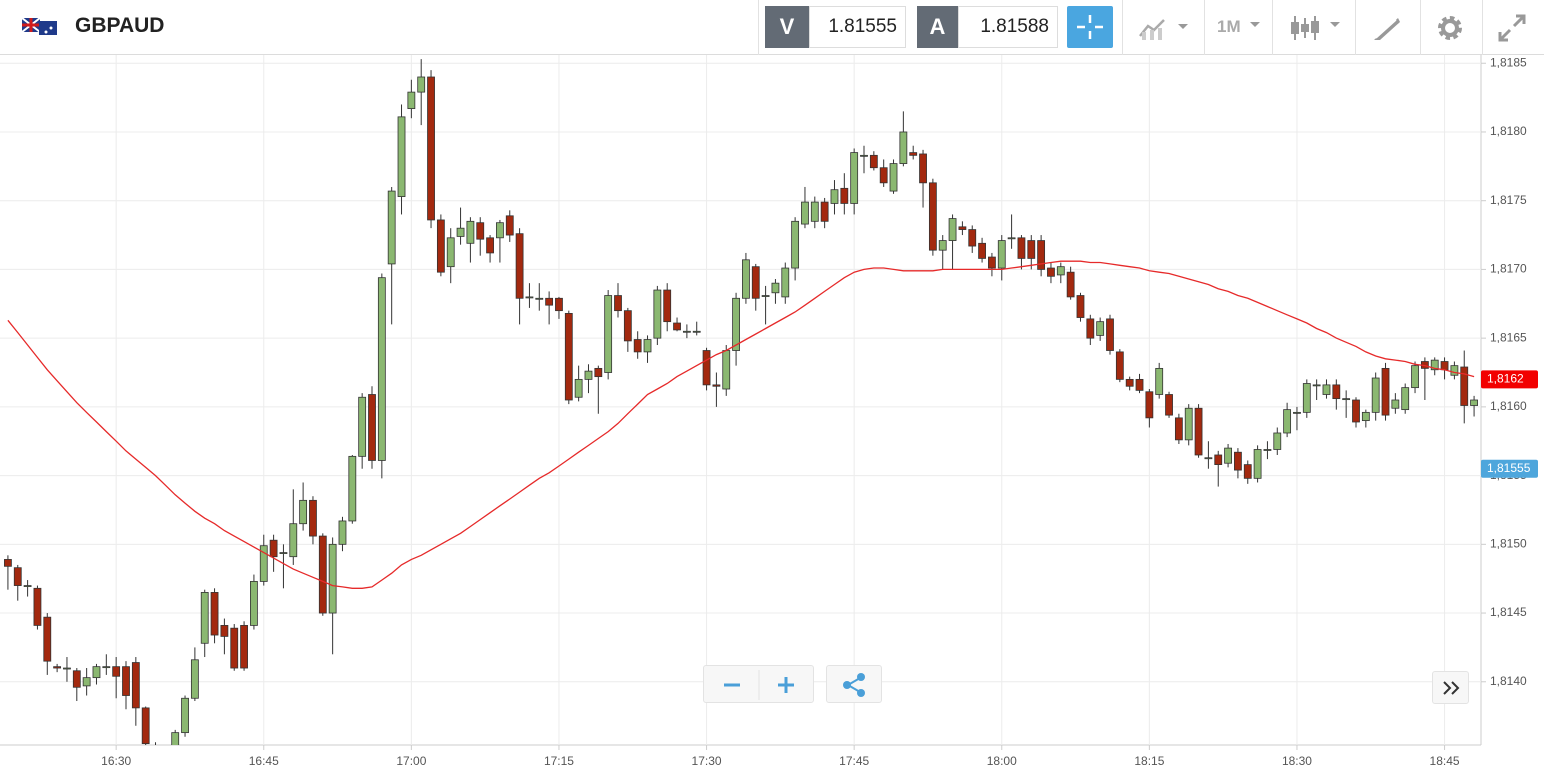  What do you see at coordinates (786, 685) in the screenshot?
I see `zoom-in-button` at bounding box center [786, 685].